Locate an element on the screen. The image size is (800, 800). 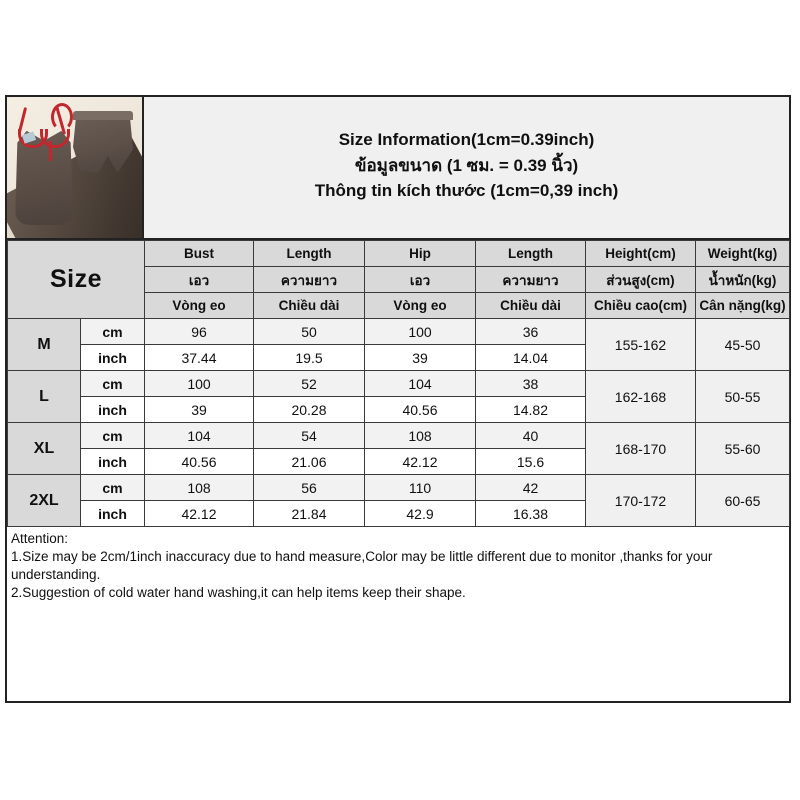
header-hip-th: เอว is located at coordinates (420, 279).